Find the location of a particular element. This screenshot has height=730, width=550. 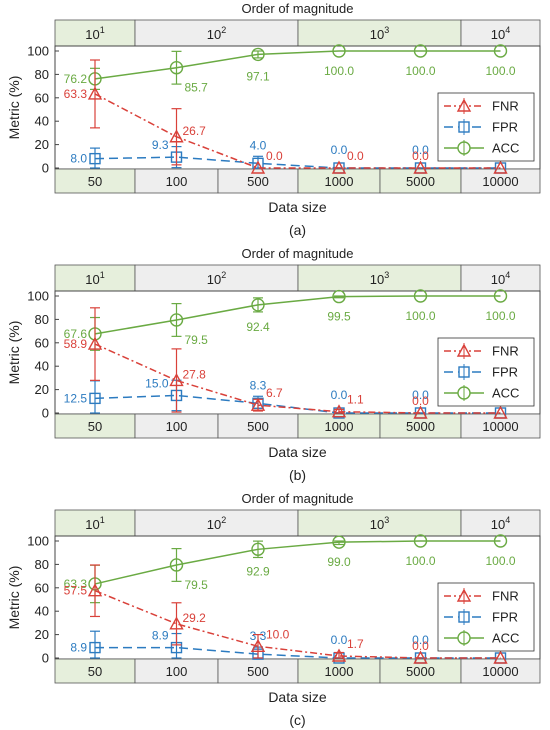

data-label-fpr: 8.9 is located at coordinates (78, 648).